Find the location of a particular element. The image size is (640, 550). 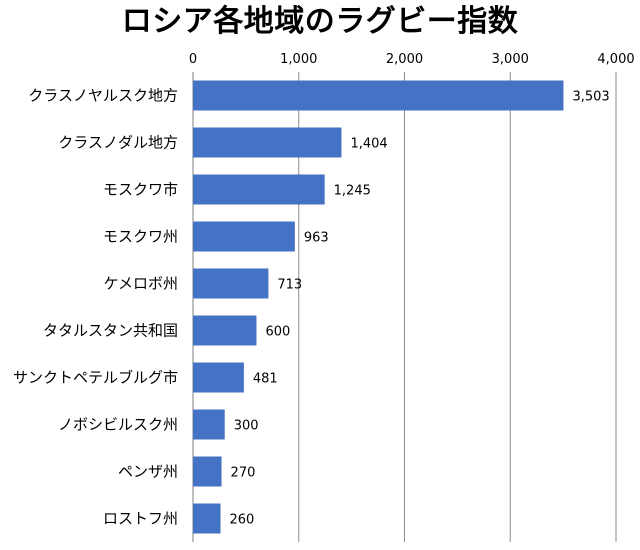

category-label: ペンザ州 is located at coordinates (148, 472).